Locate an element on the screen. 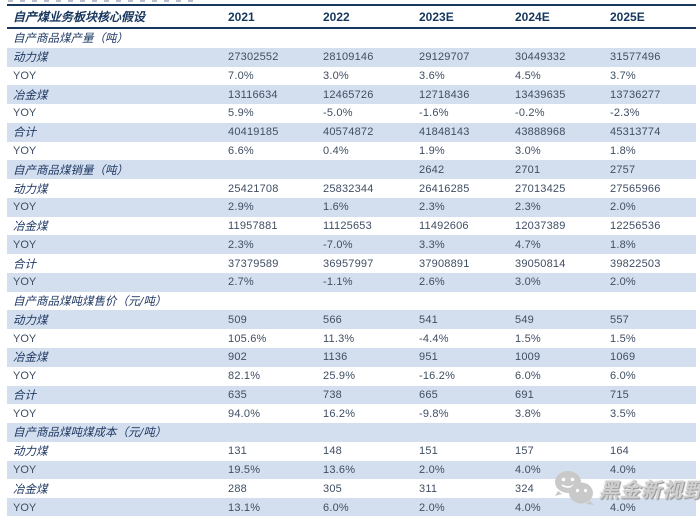 The height and width of the screenshot is (516, 700). table-row: 合计 635 738 665 691 715 is located at coordinates (351, 395).